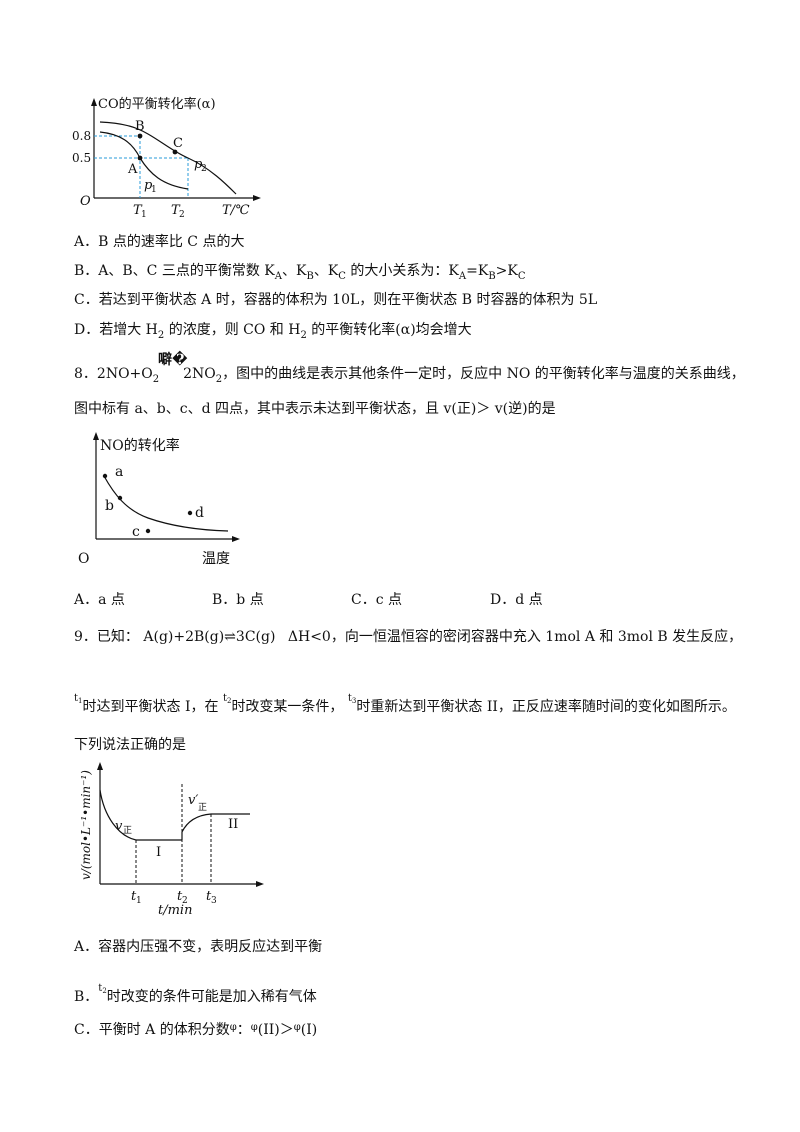  Describe the element at coordinates (236, 210) in the screenshot. I see `q7-xlabel: T/℃` at that location.